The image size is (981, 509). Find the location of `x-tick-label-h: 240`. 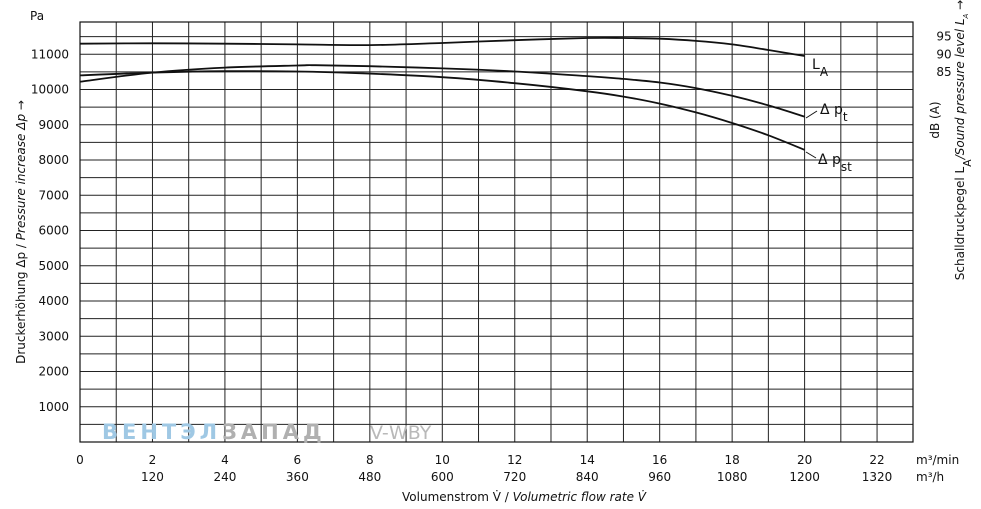

x-tick-label-h: 240 is located at coordinates (224, 477).